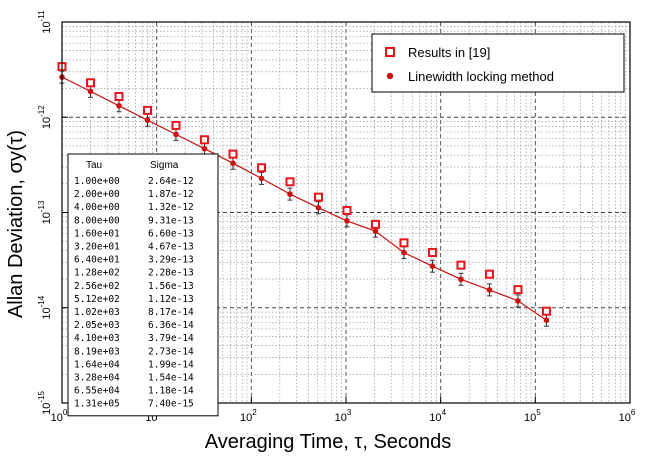  I want to click on table-cell-tau: 2.05e+03, so click(97, 325).